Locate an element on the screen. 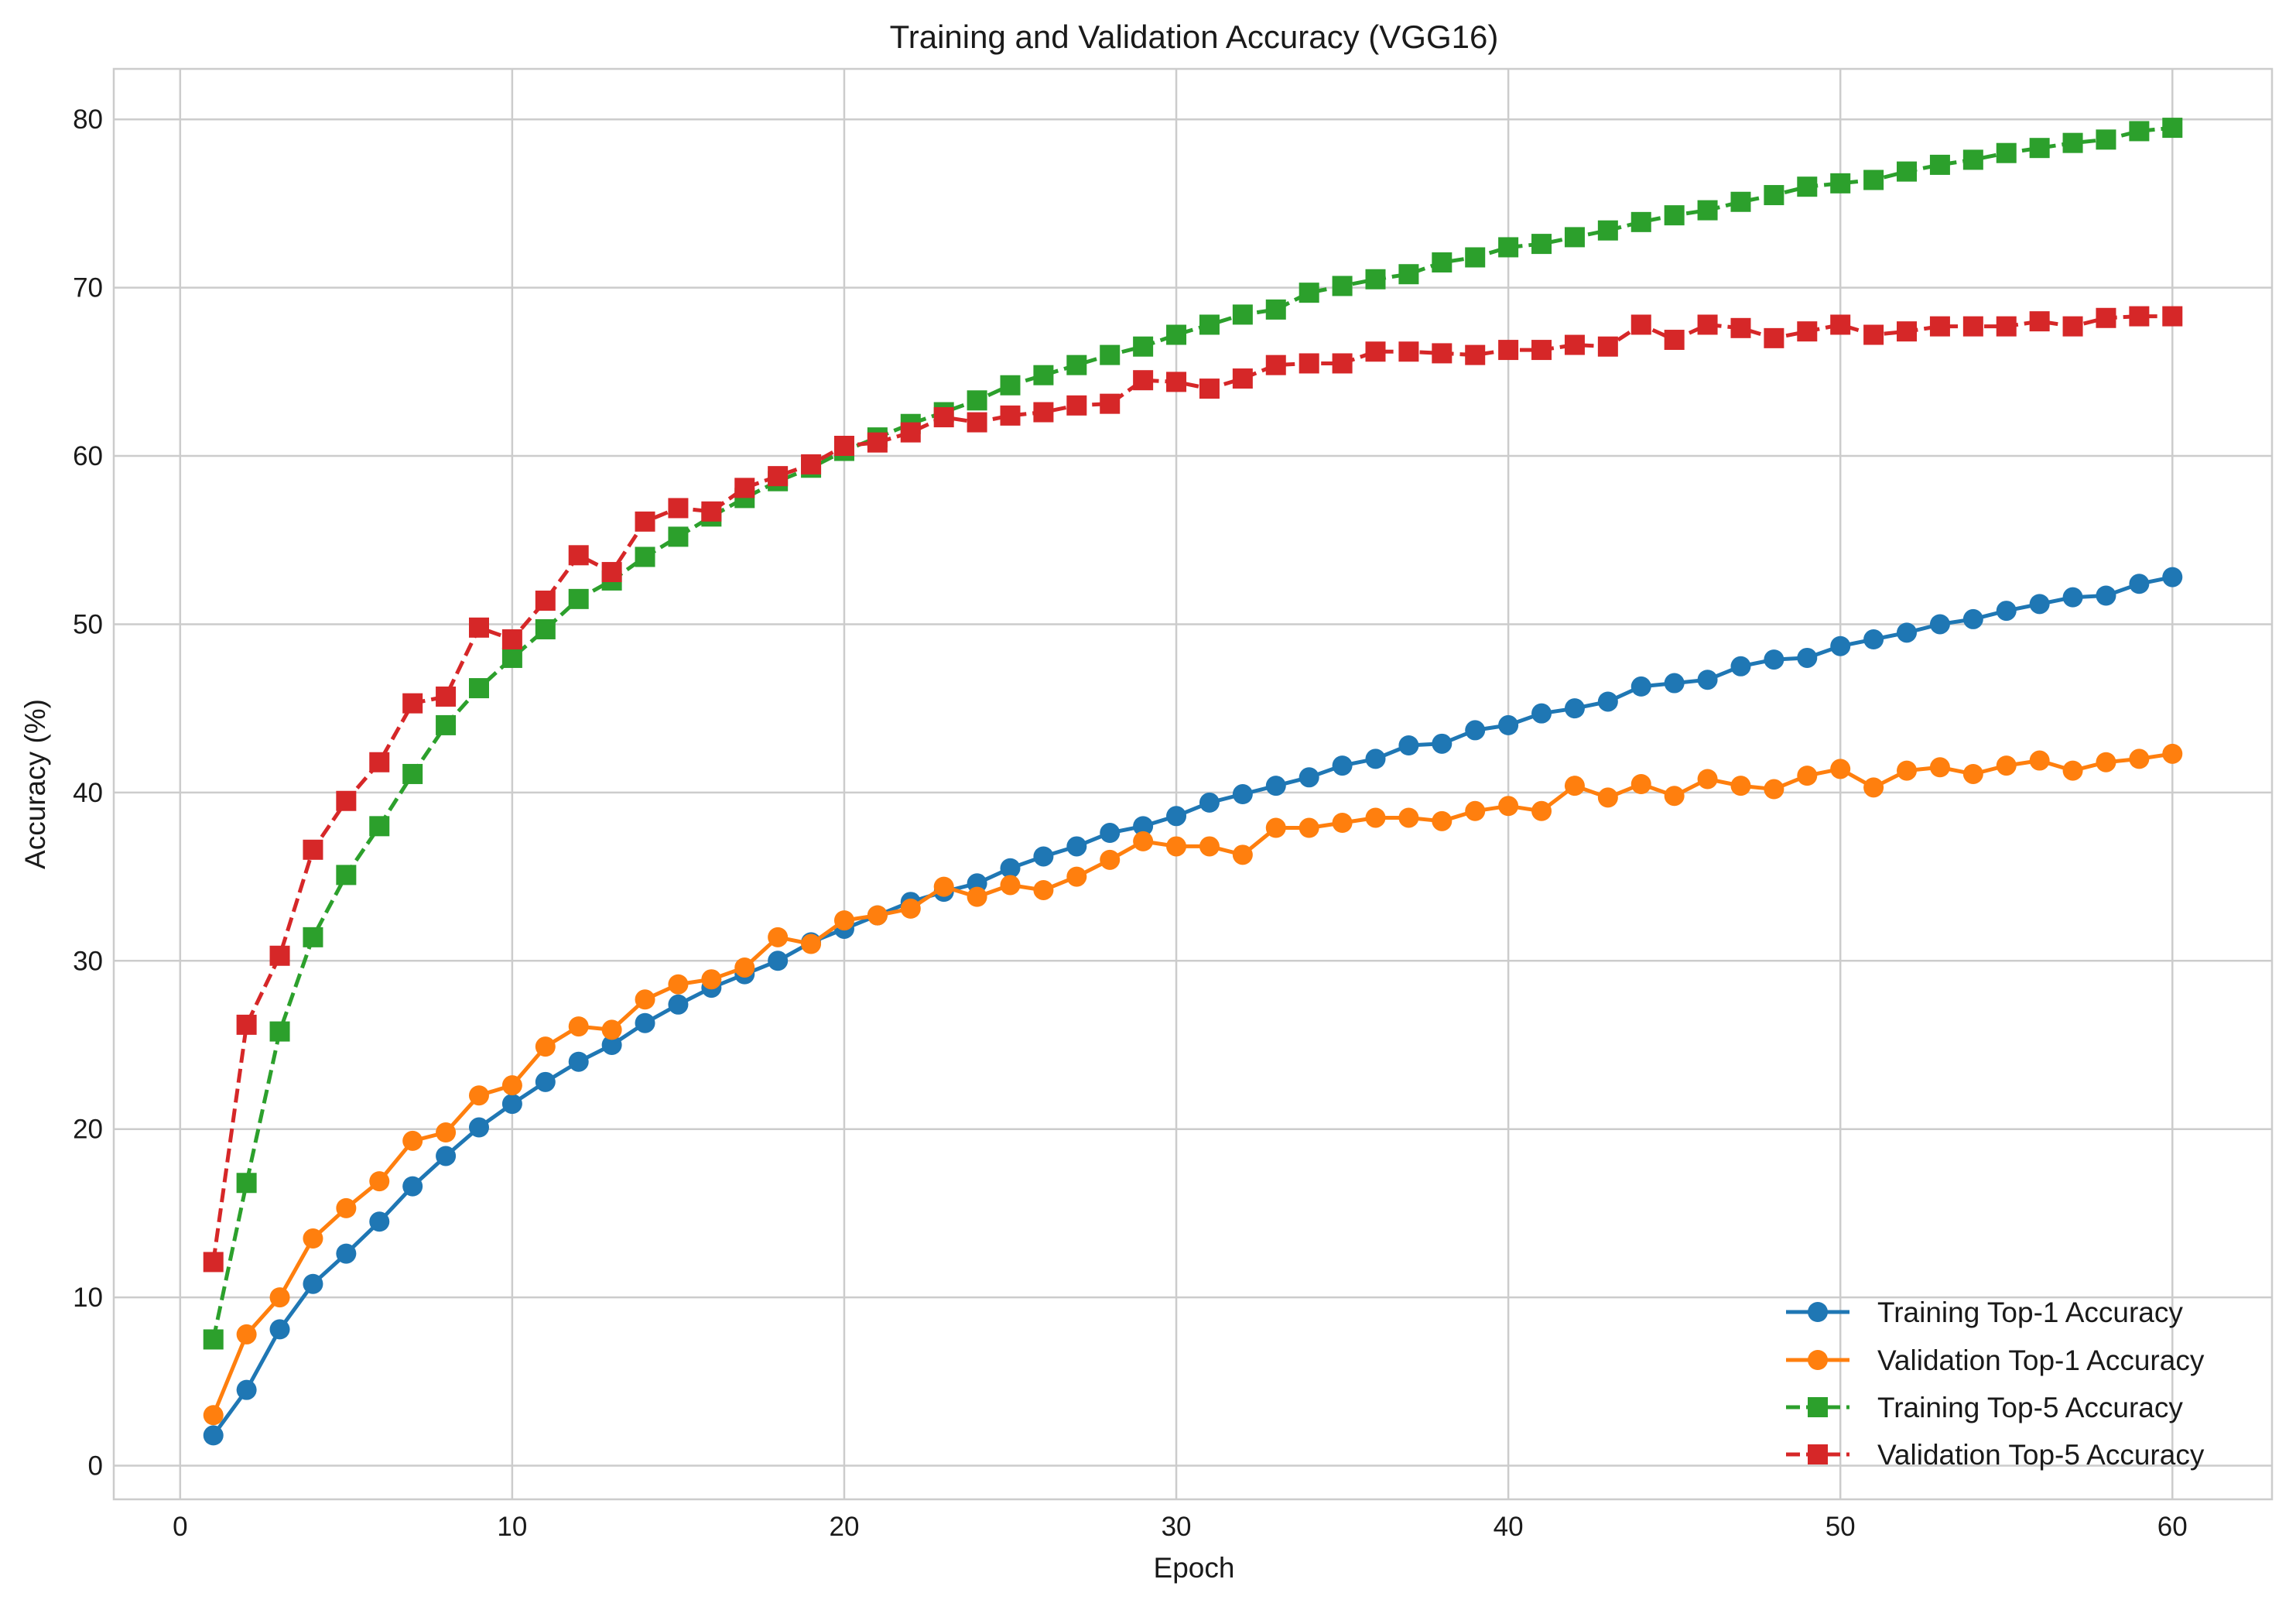  x-axis-label: Epoch is located at coordinates (1194, 1568).